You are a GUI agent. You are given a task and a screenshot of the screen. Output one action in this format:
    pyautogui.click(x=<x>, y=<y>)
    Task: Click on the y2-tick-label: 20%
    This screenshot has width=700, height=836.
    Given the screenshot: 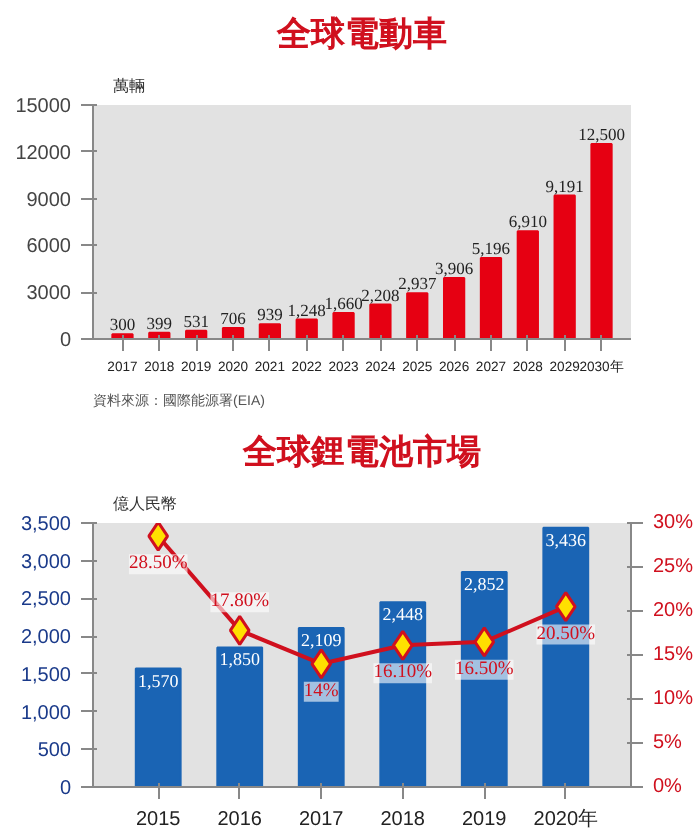 What is the action you would take?
    pyautogui.click(x=673, y=611)
    